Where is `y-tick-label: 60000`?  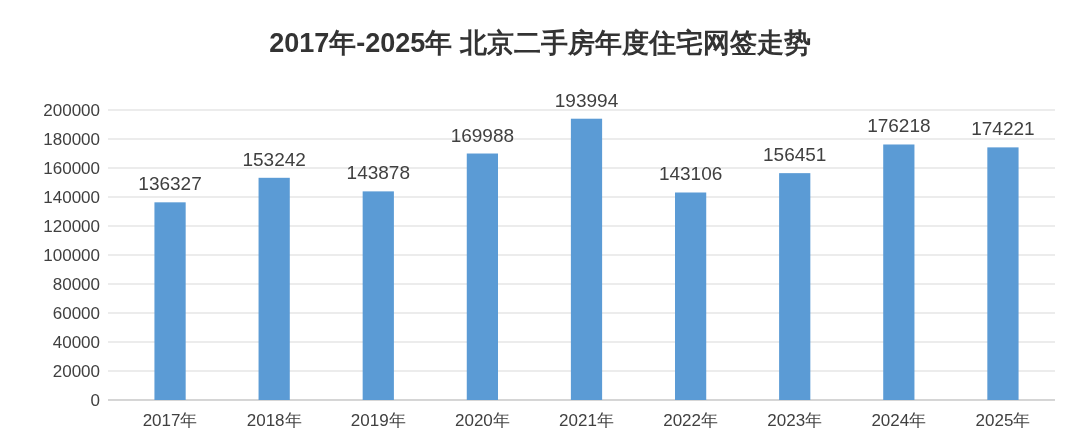 y-tick-label: 60000 is located at coordinates (76, 313).